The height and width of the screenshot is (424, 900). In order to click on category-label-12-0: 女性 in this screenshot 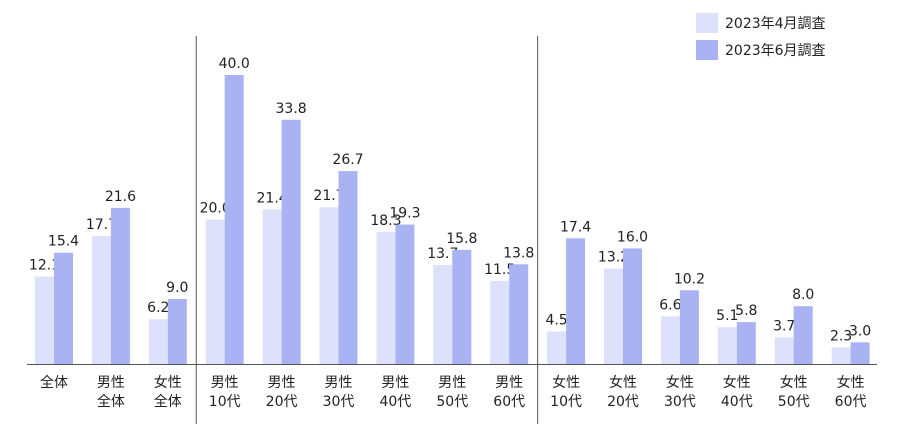, I will do `click(737, 382)`.